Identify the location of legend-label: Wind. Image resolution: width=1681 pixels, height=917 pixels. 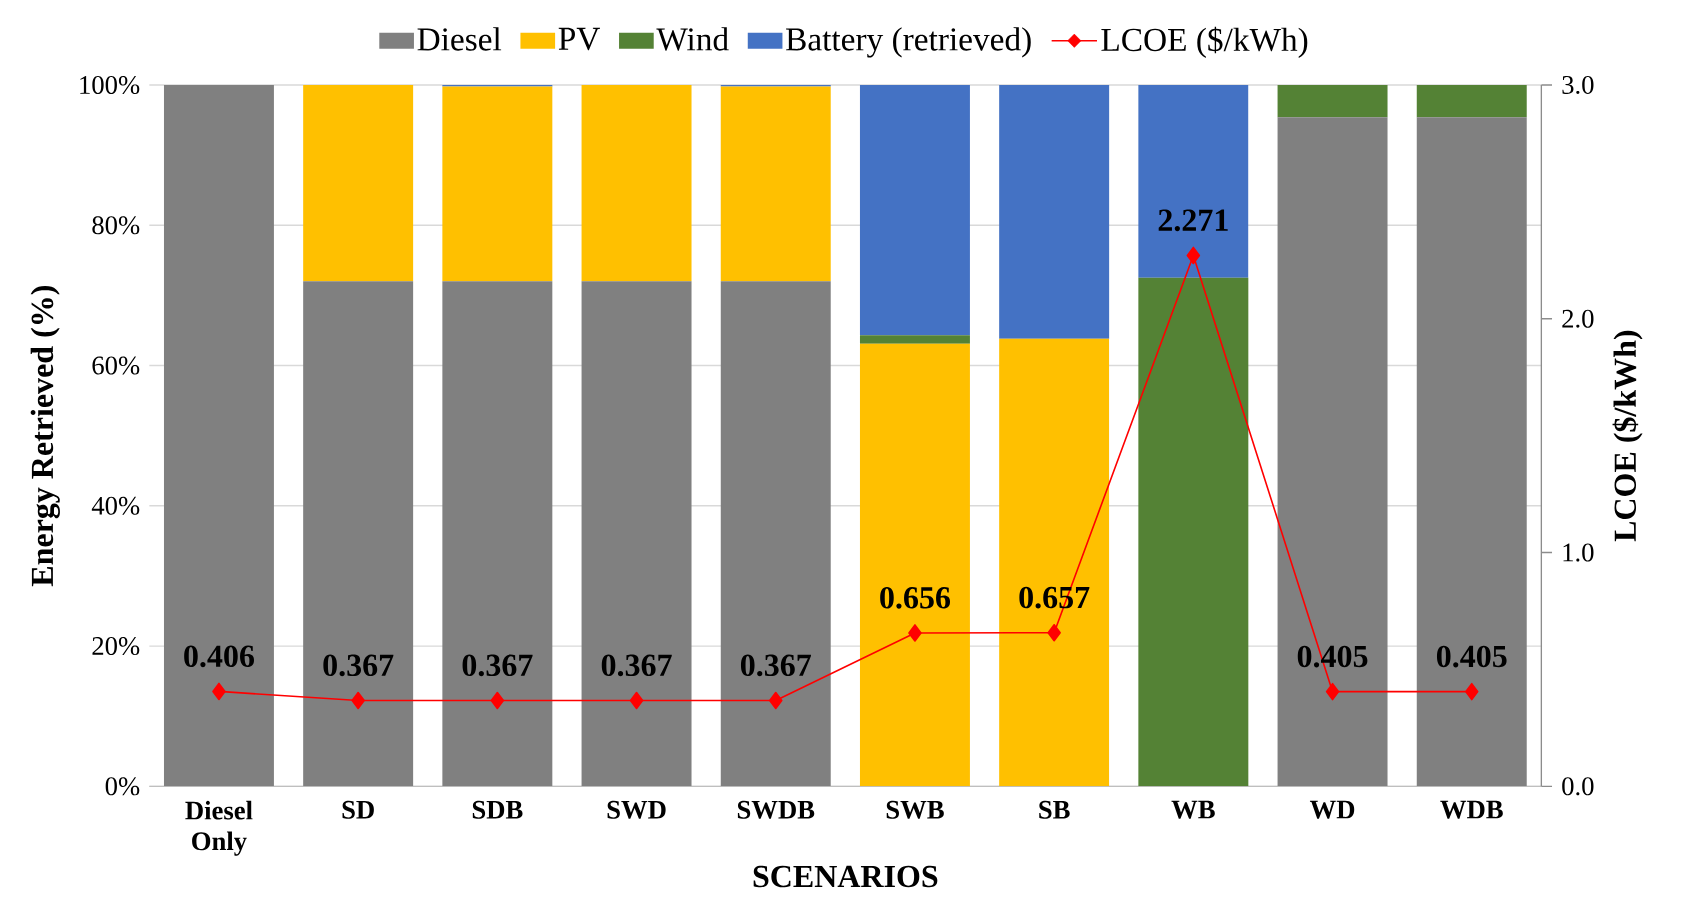
(692, 39).